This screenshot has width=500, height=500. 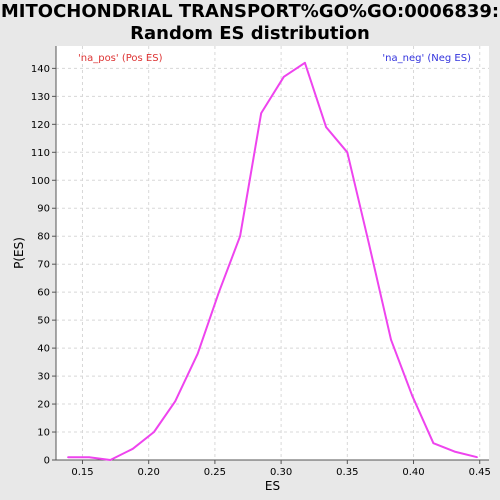 I want to click on legend-pos-es: 'na_pos' (Pos ES), so click(x=120, y=58).